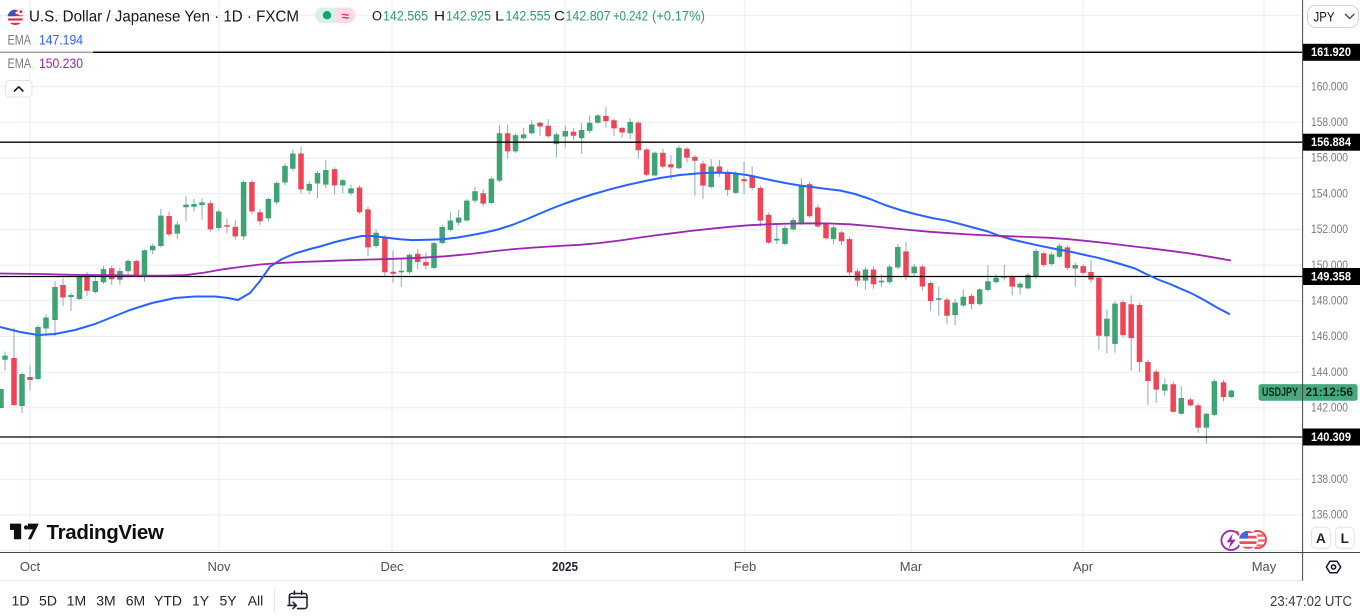 This screenshot has width=1360, height=616. What do you see at coordinates (439, 16) in the screenshot?
I see `svg-text: H` at bounding box center [439, 16].